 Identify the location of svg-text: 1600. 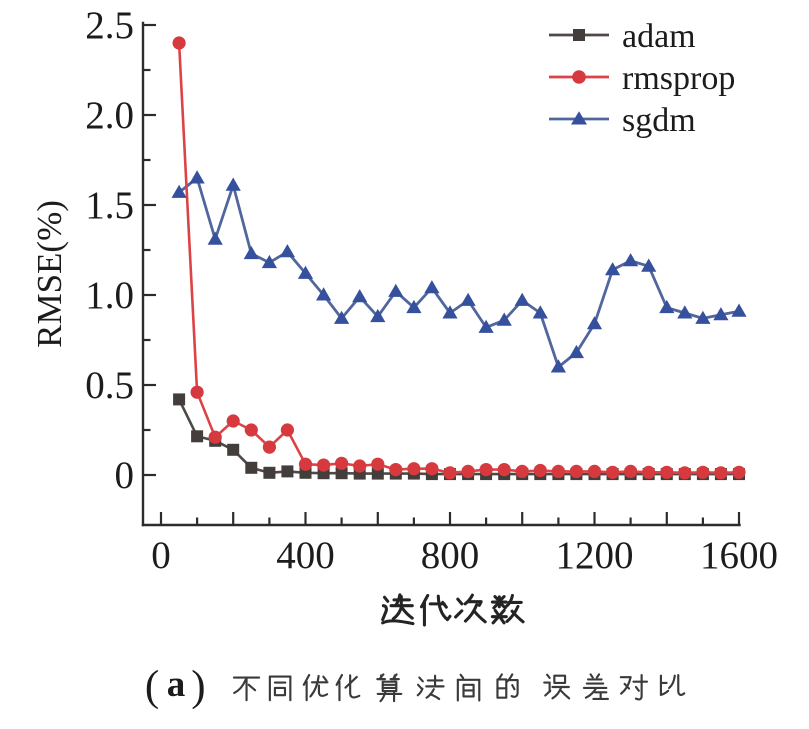
(739, 555).